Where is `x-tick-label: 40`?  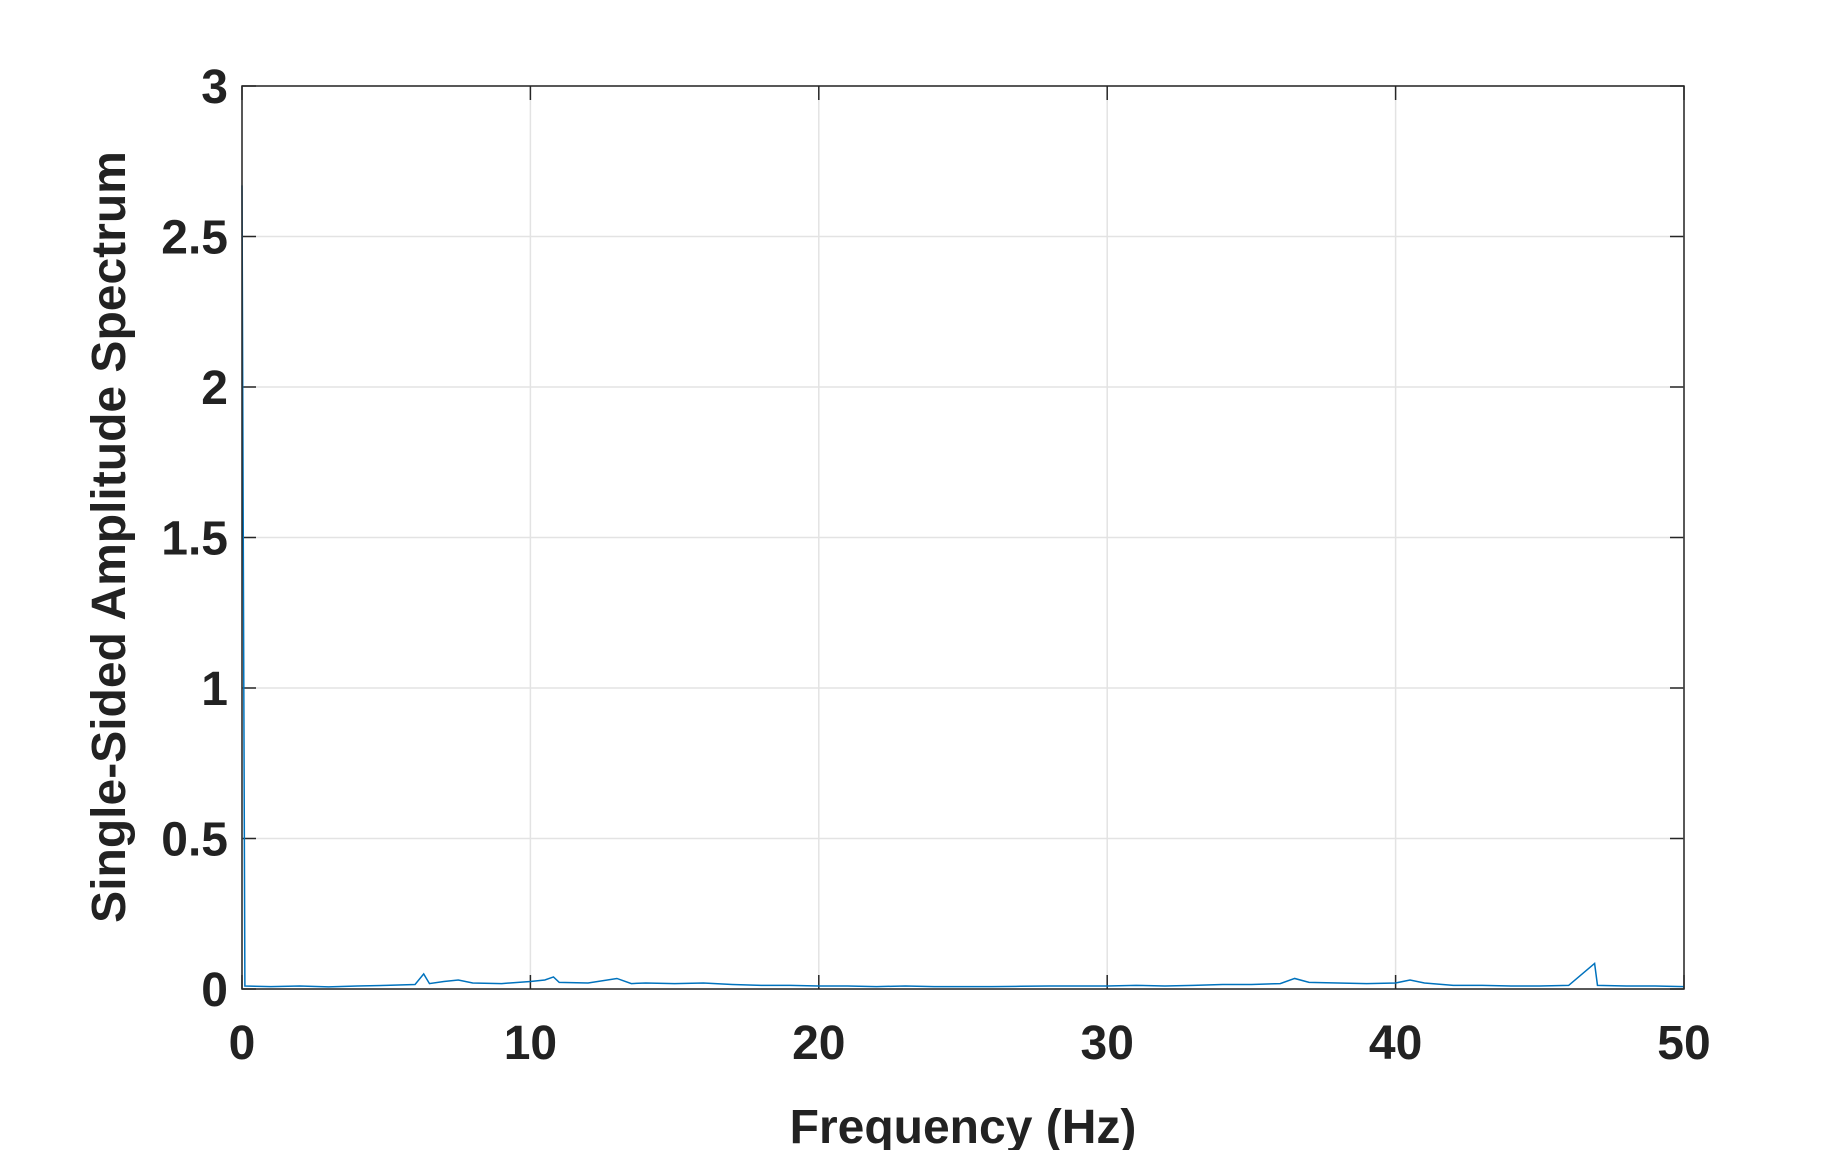
x-tick-label: 40 is located at coordinates (1395, 1043).